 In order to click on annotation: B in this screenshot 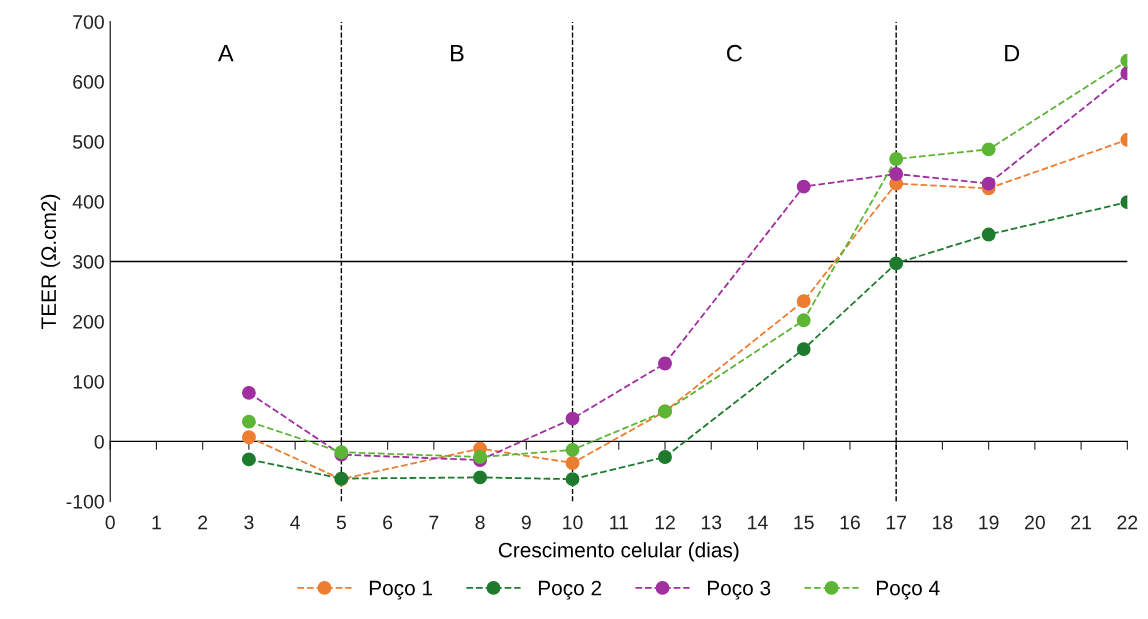, I will do `click(457, 53)`.